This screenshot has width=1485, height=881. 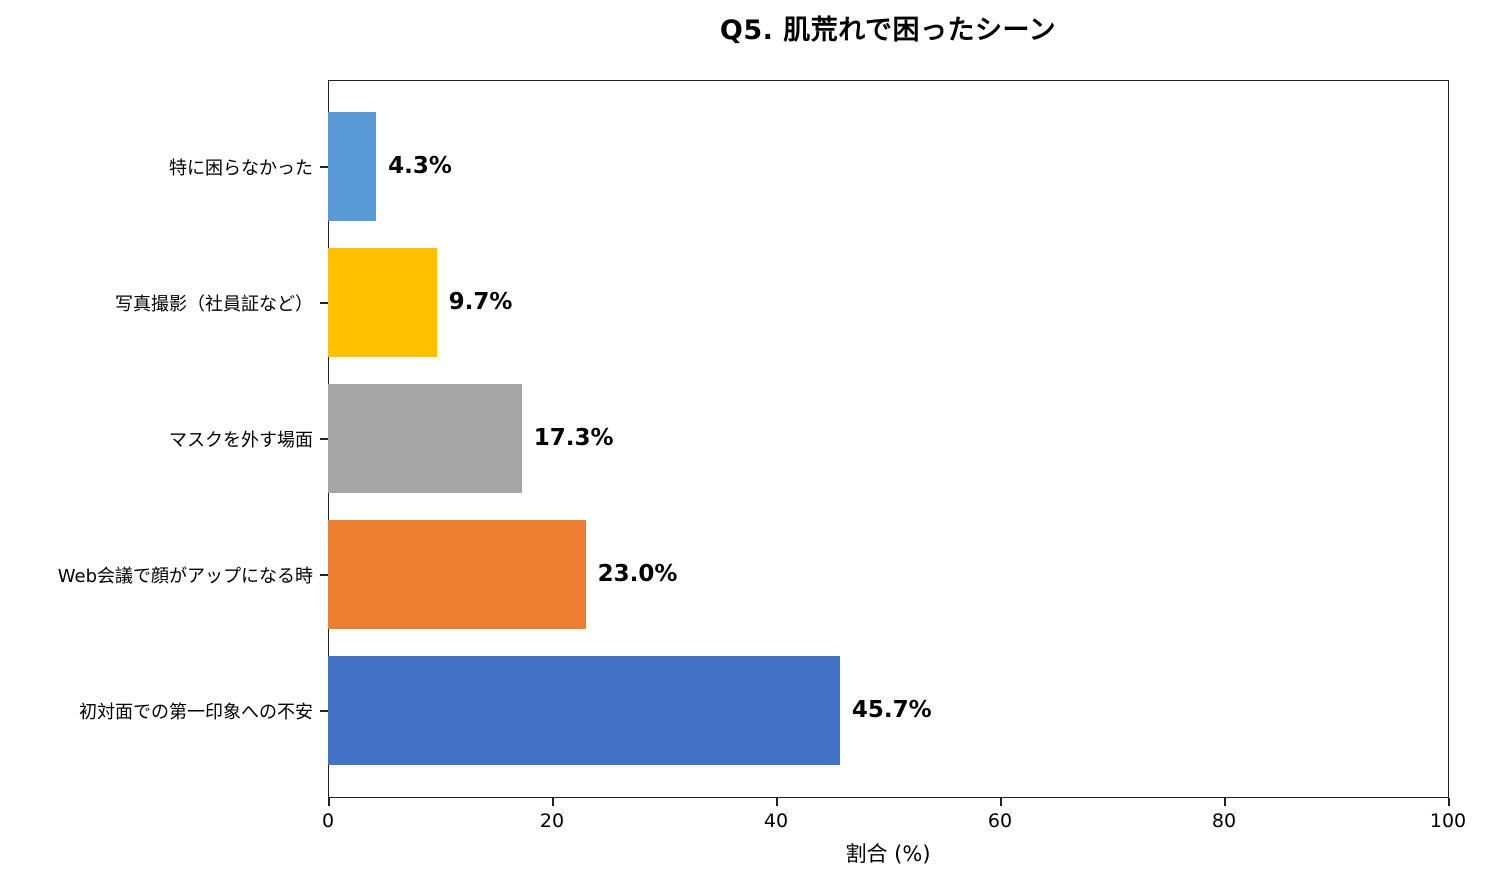 I want to click on value-label: 17.3%, so click(x=573, y=438).